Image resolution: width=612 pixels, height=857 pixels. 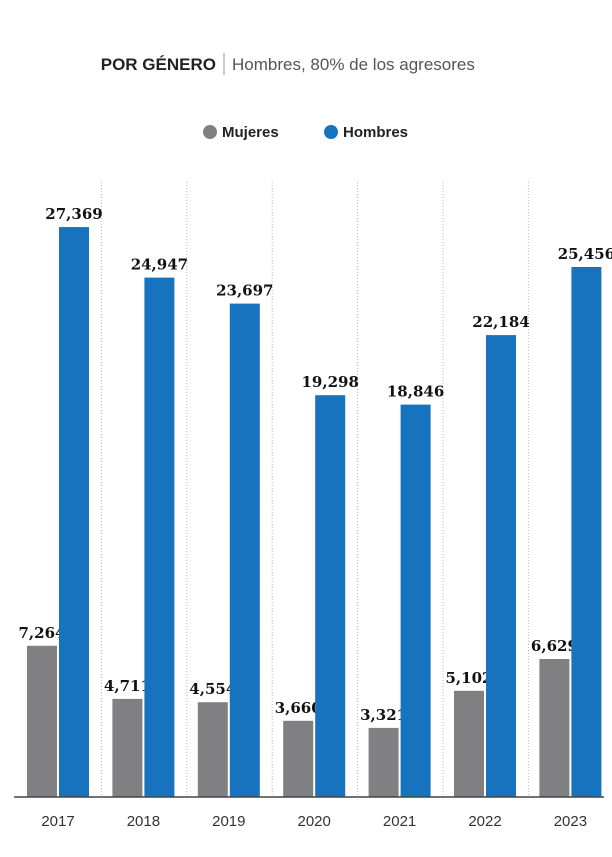 I want to click on data-label-hombres-2022: 22,184, so click(x=500, y=322).